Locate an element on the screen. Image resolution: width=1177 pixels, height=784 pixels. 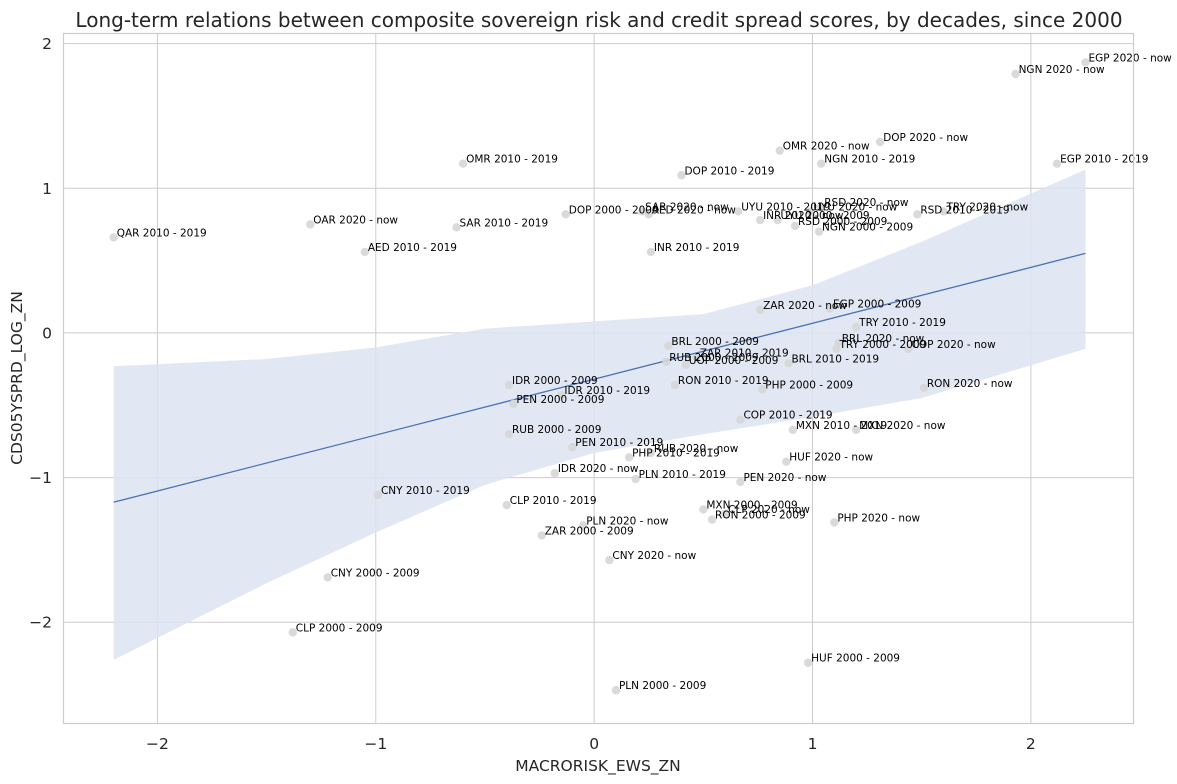
point-label: CNY 2010 - 2019 is located at coordinates (425, 491).